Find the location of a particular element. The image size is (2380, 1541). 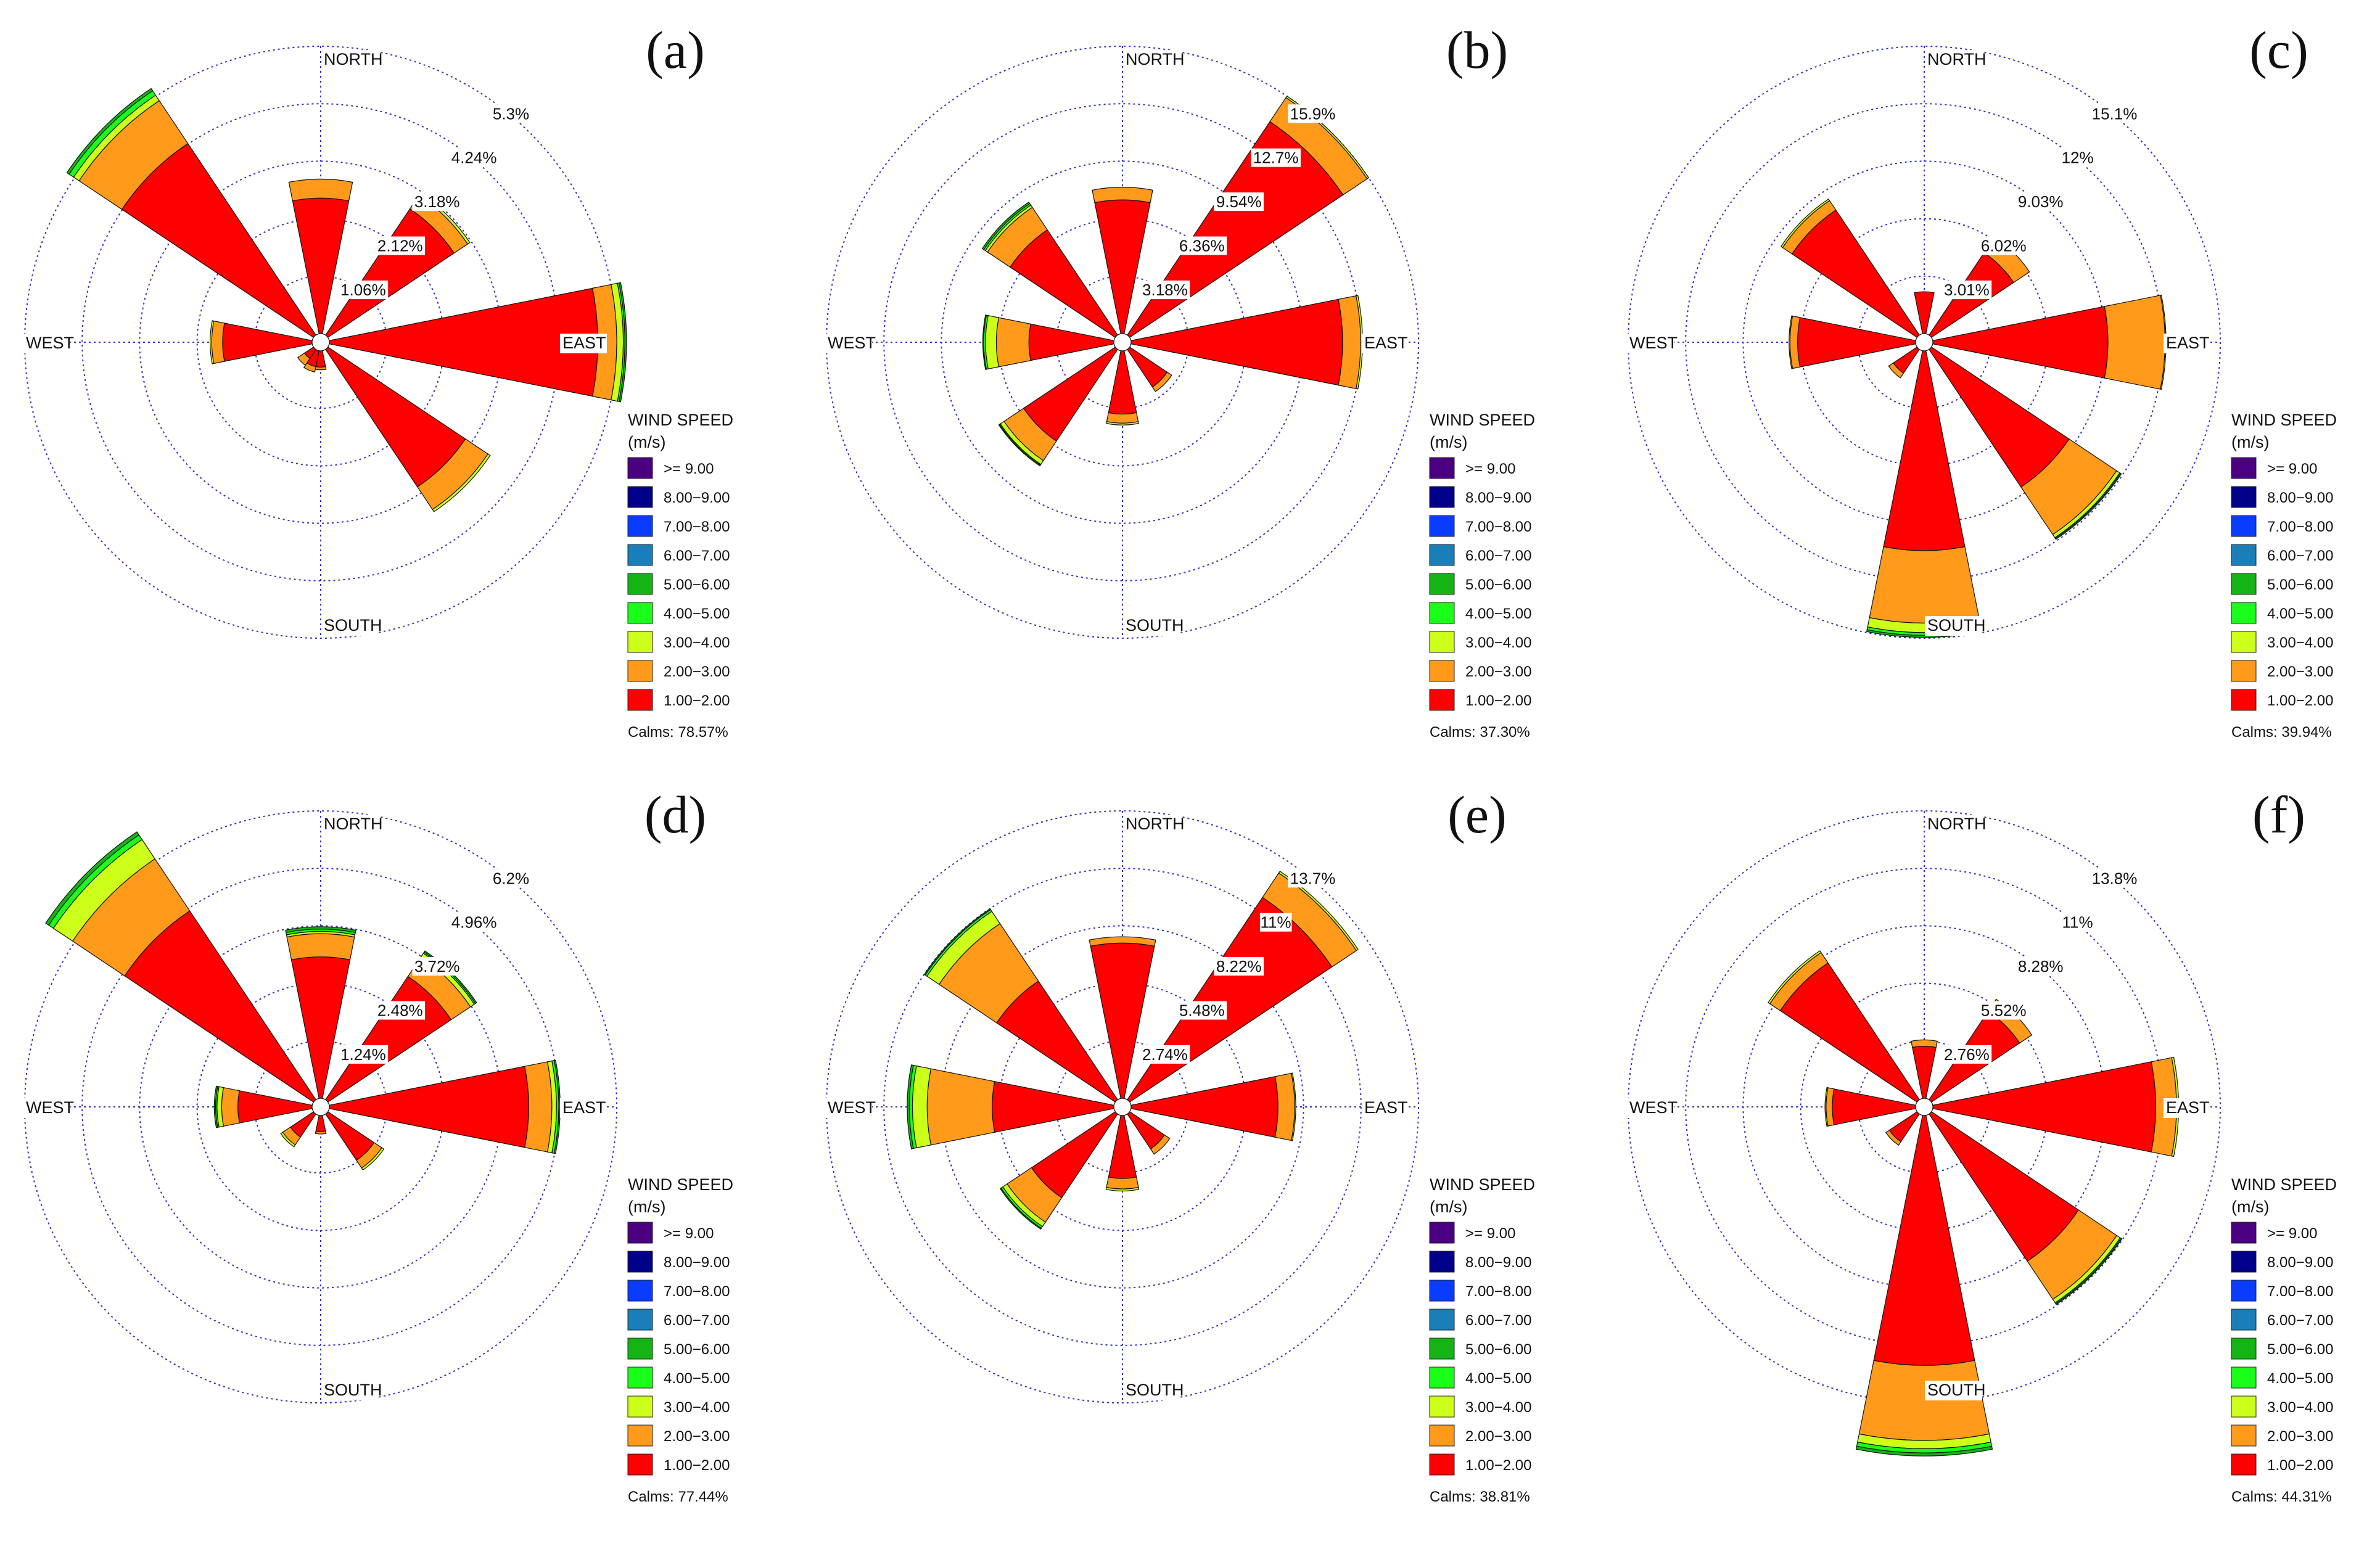

ring-label-text: 12% is located at coordinates (2078, 158).